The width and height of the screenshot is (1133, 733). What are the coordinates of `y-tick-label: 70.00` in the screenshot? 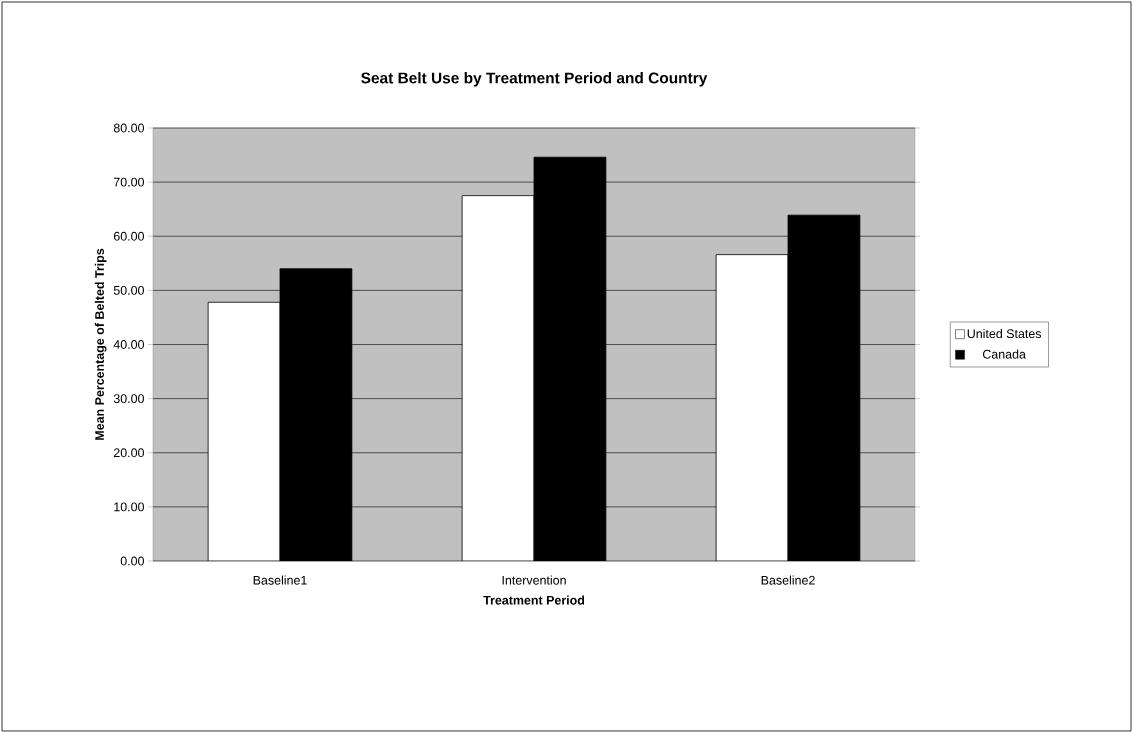 It's located at (128, 182).